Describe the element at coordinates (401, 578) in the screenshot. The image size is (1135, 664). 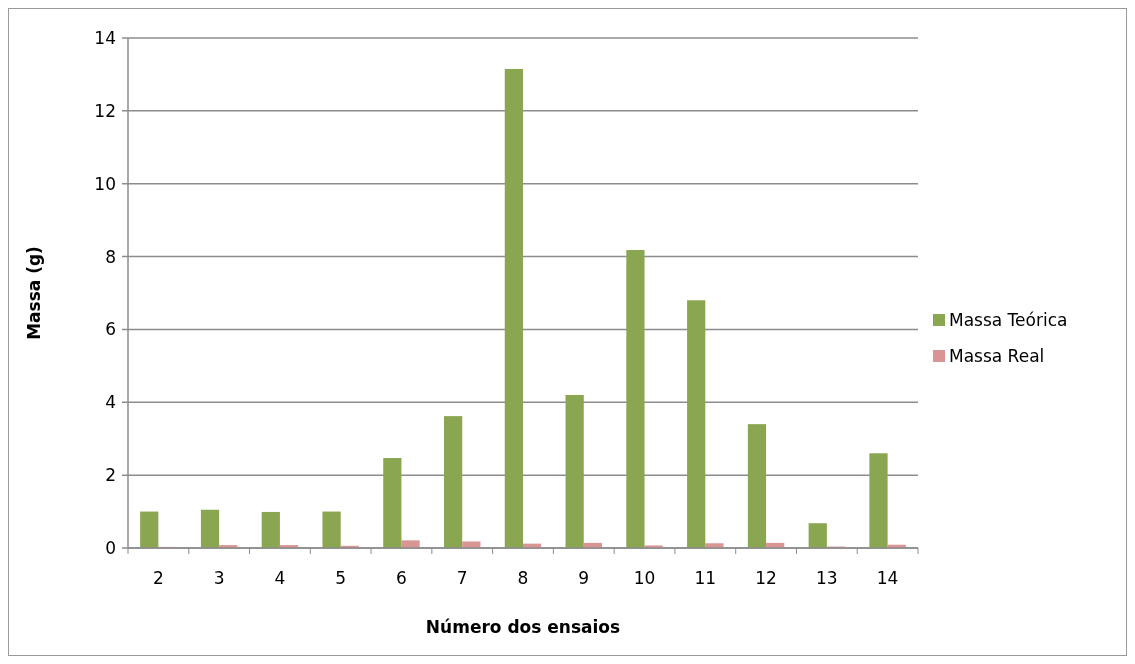
I see `x-tick-label: 6` at that location.